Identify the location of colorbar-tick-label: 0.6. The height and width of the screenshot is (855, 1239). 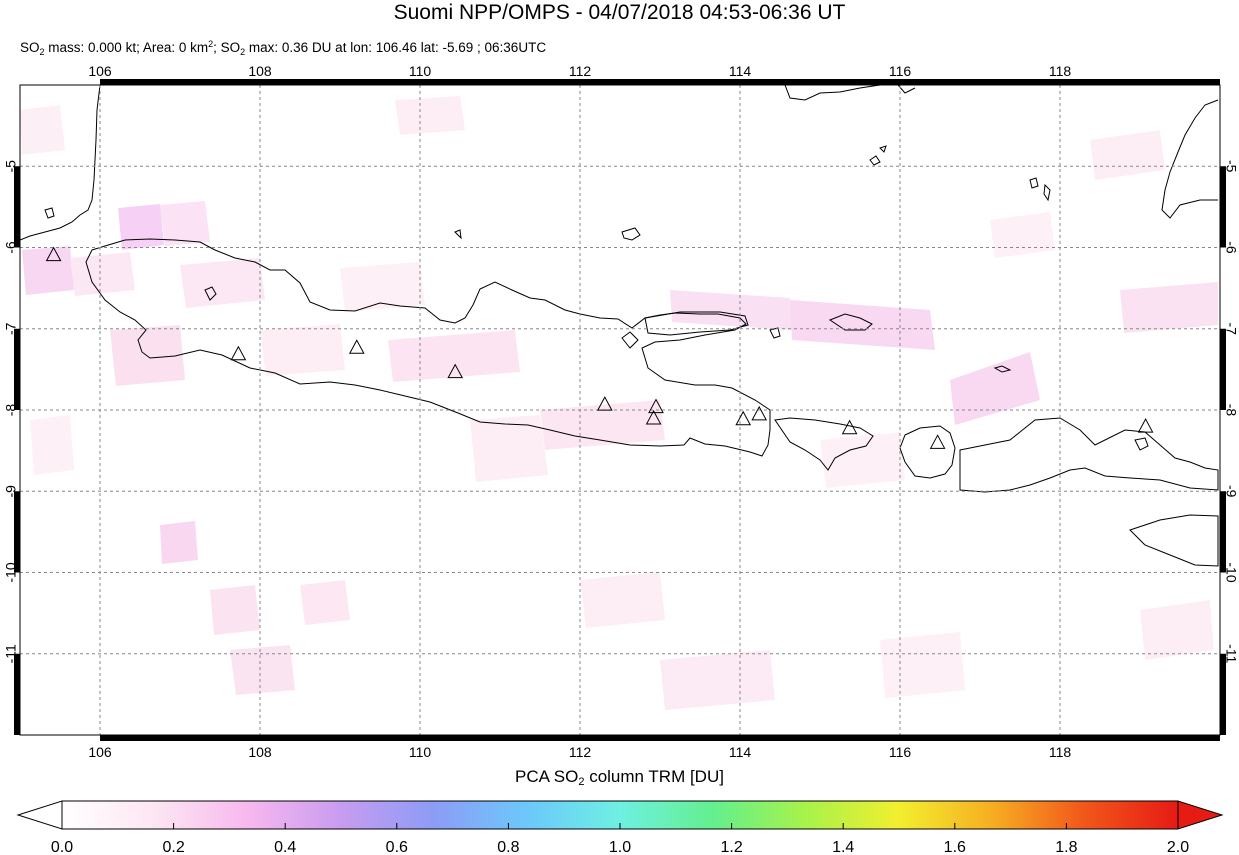
(397, 847).